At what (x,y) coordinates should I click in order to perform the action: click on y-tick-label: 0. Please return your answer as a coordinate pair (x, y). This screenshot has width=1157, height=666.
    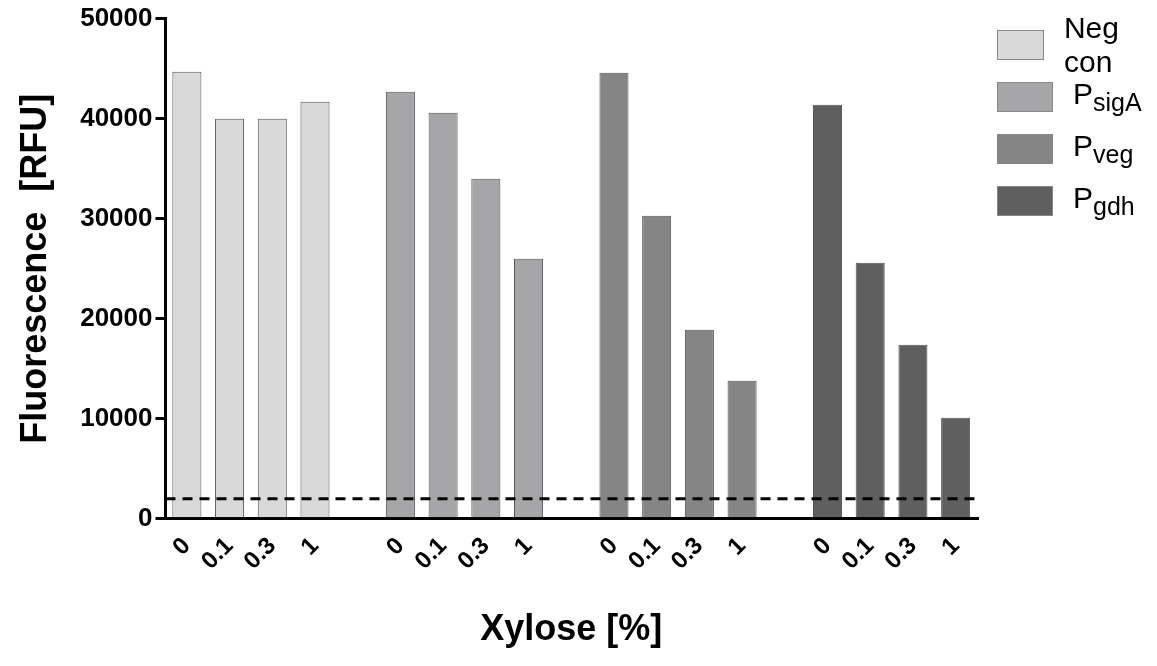
    Looking at the image, I should click on (145, 517).